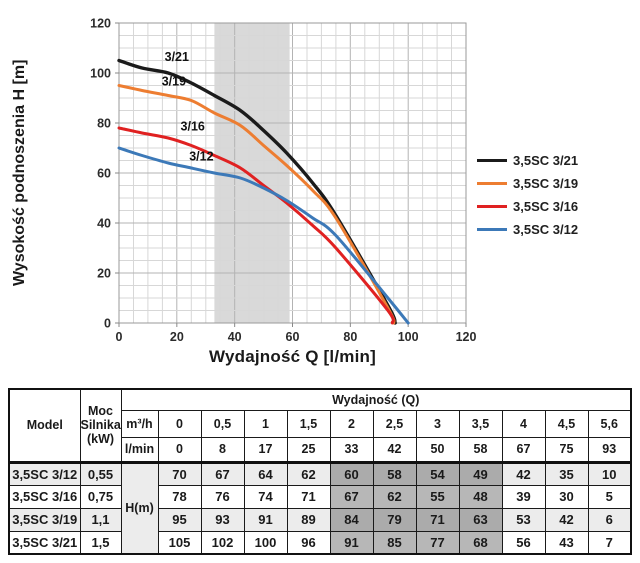 The width and height of the screenshot is (640, 563). I want to click on head-value: 30, so click(566, 496).